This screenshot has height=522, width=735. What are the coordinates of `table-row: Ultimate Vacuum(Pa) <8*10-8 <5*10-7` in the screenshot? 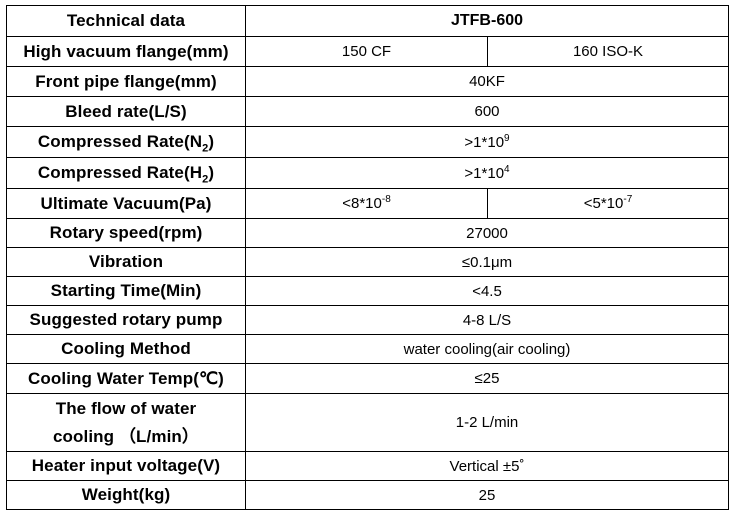 It's located at (367, 203).